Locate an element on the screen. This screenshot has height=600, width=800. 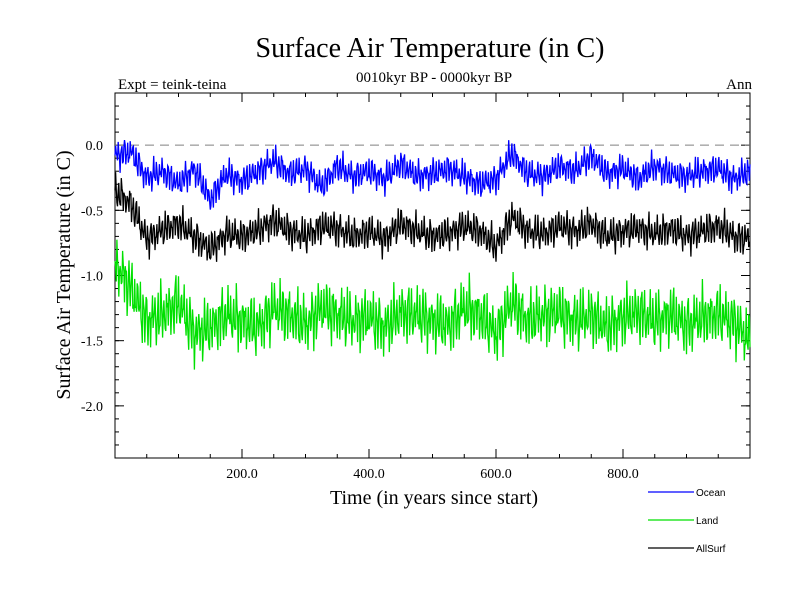
legend-label-land: Land is located at coordinates (707, 521).